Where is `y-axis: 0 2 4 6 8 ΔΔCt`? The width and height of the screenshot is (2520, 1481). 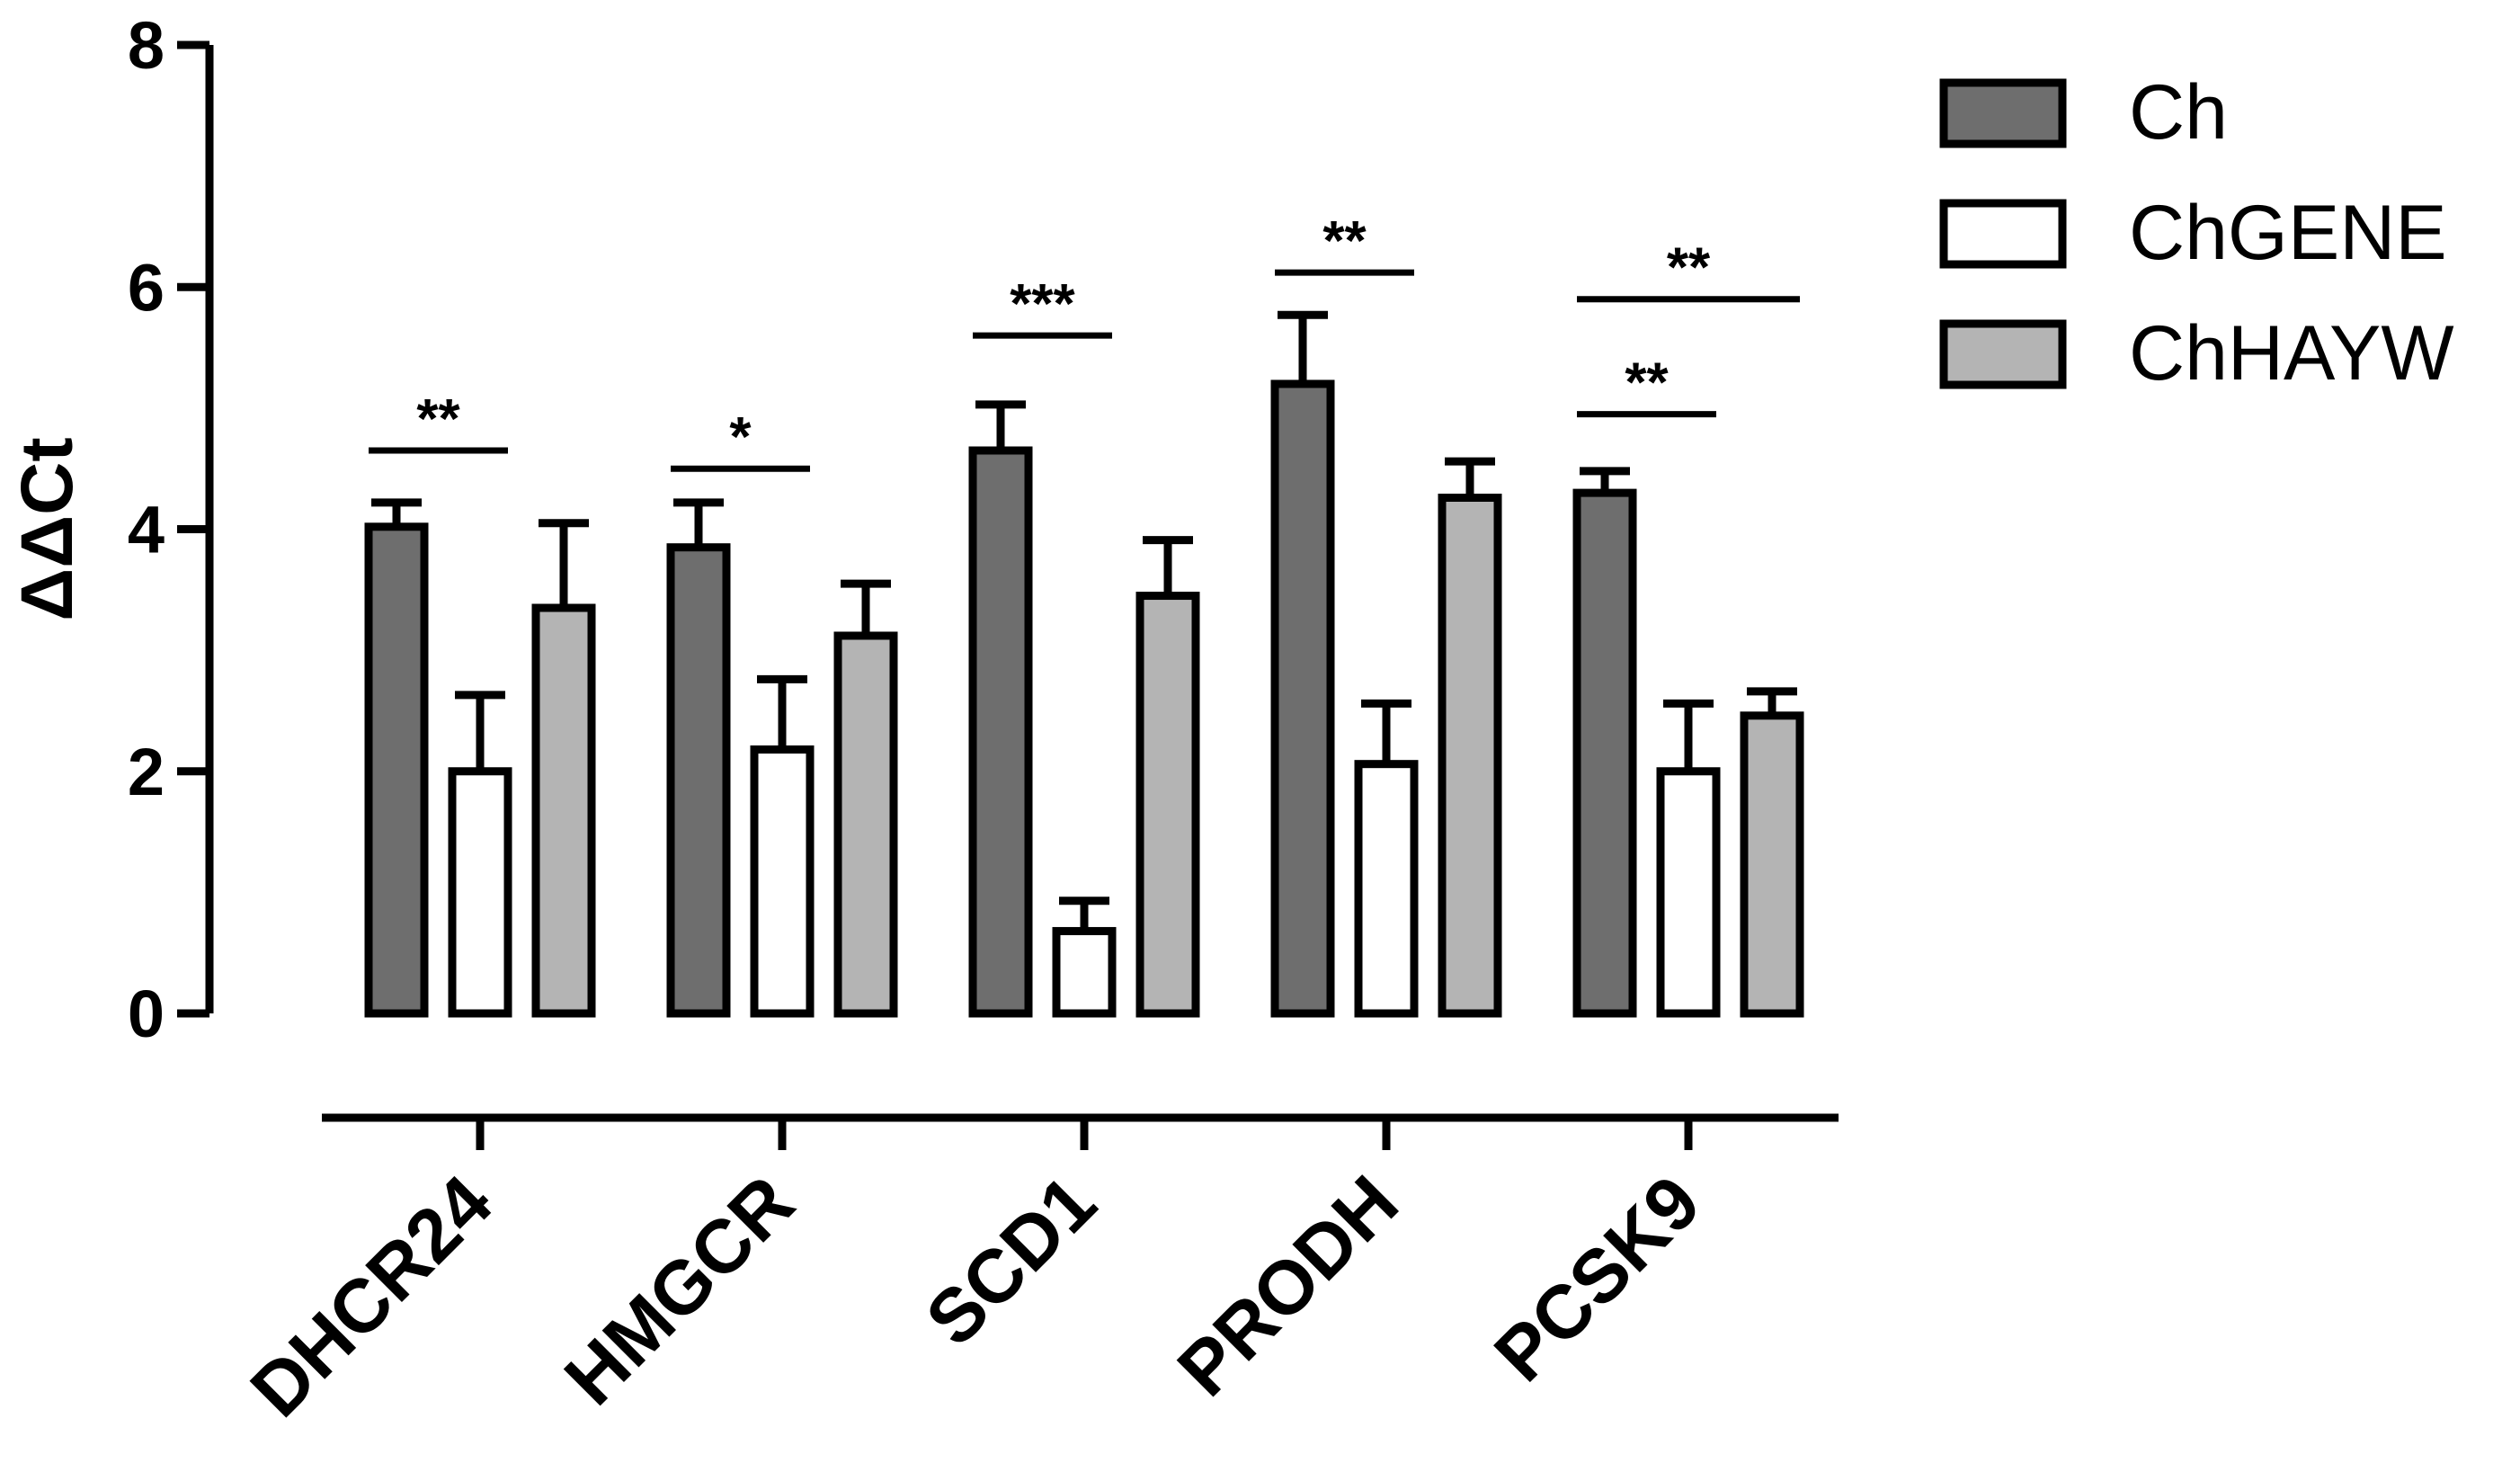 y-axis: 0 2 4 6 8 ΔΔCt is located at coordinates (110, 529).